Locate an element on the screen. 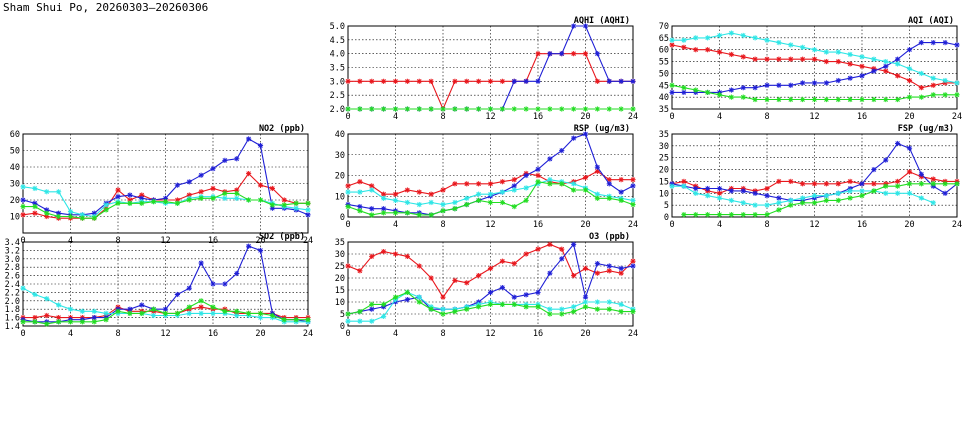 This screenshot has height=447, width=975. y-tick-label: 4.5 is located at coordinates (337, 41).